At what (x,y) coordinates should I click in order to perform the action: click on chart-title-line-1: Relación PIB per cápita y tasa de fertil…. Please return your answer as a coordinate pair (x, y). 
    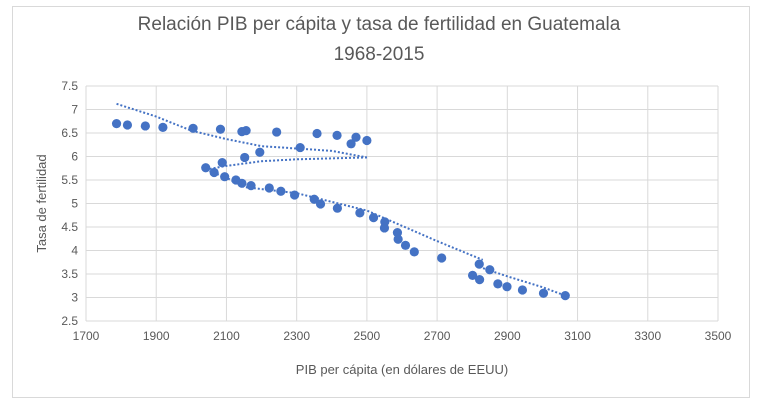
    Looking at the image, I should click on (379, 24).